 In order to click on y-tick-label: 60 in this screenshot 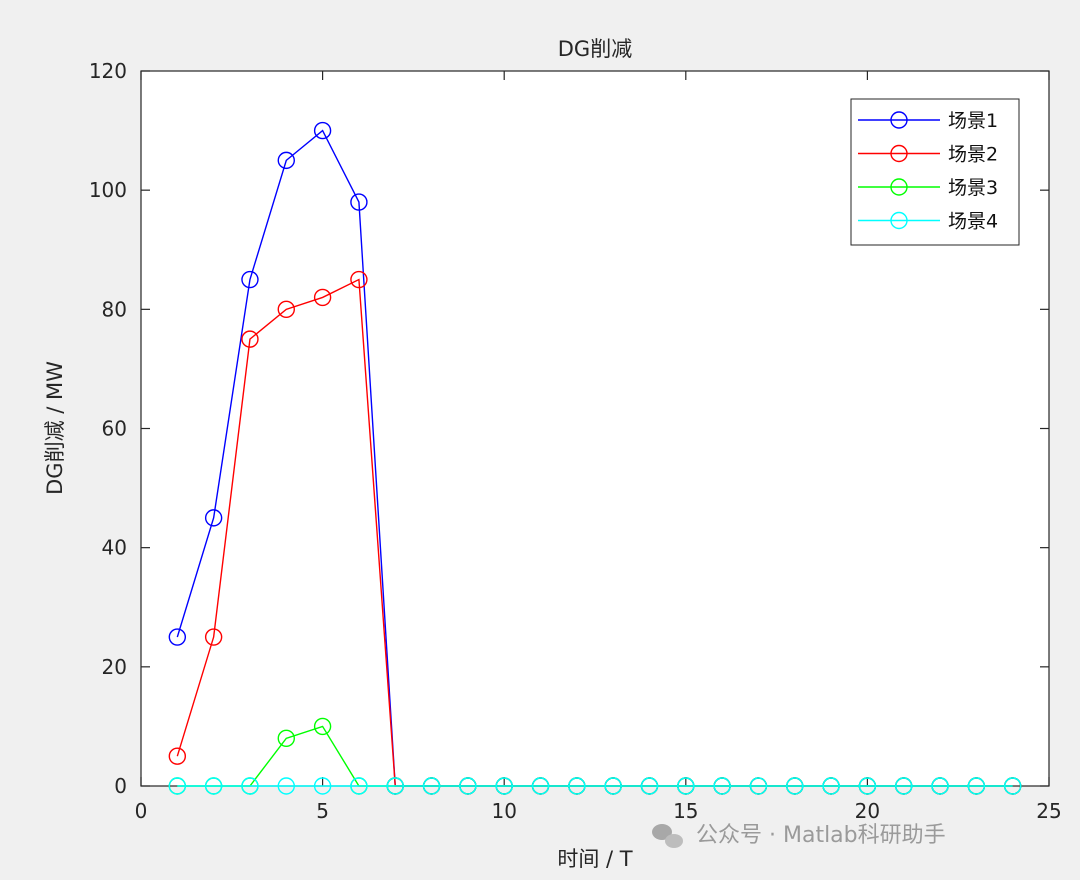, I will do `click(114, 429)`.